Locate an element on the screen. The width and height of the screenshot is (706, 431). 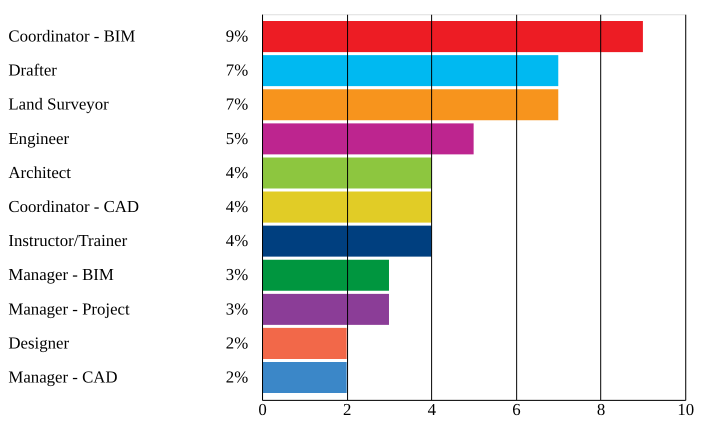
y-tick-label: Coordinator - CAD is located at coordinates (74, 206).